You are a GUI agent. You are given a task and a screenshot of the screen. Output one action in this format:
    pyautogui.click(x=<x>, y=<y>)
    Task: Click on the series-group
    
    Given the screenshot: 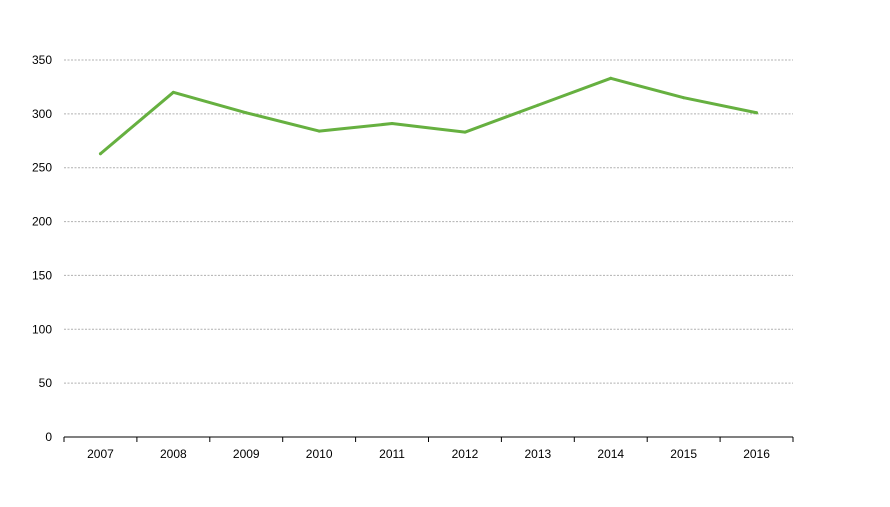 What is the action you would take?
    pyautogui.click(x=428, y=116)
    